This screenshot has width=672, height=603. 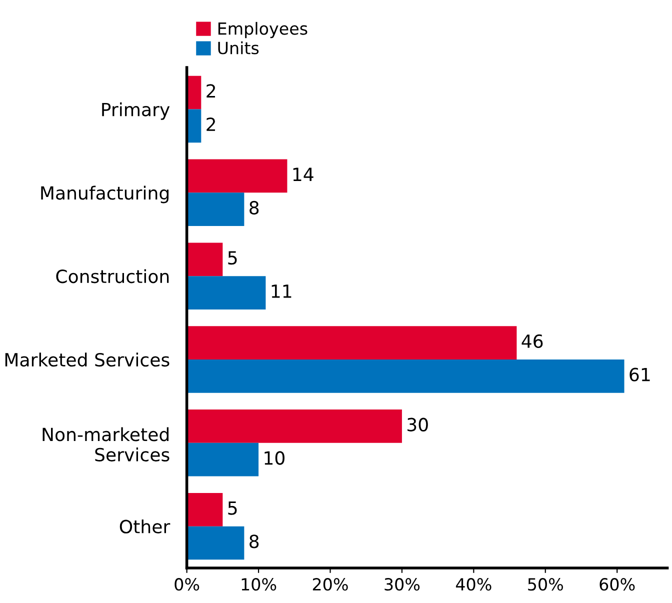 What do you see at coordinates (274, 458) in the screenshot?
I see `data-label: 10` at bounding box center [274, 458].